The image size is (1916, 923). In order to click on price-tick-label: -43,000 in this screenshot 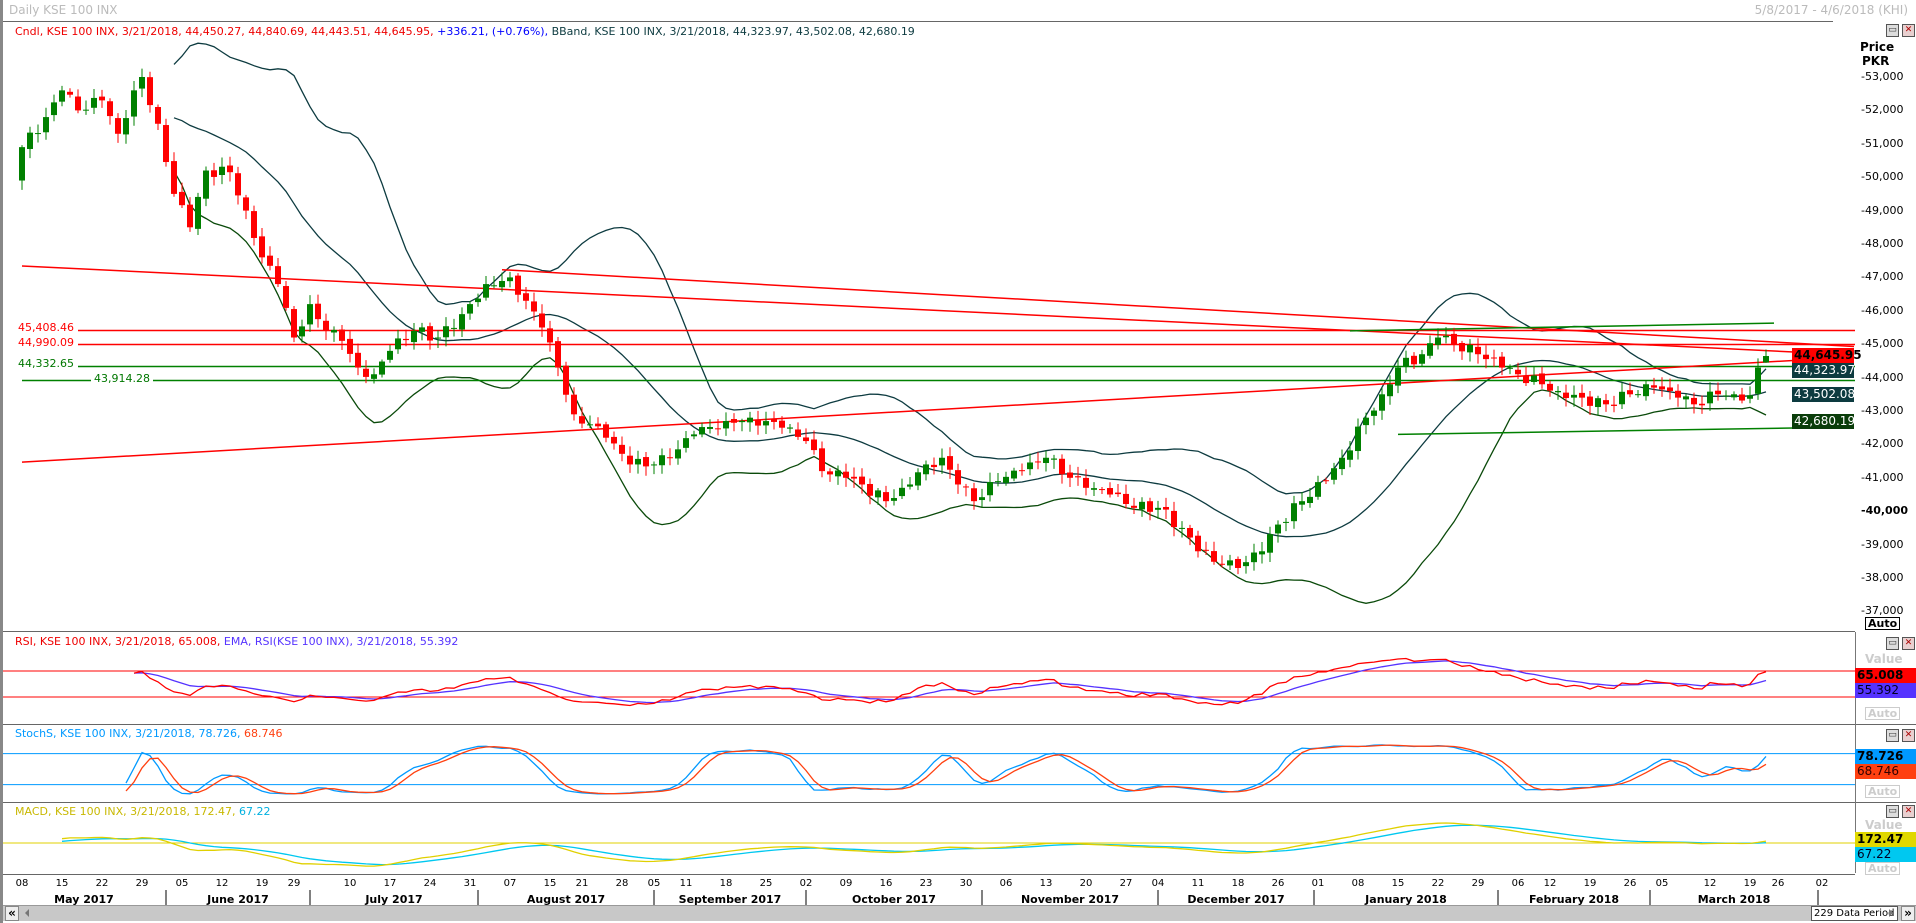, I will do `click(1882, 410)`.